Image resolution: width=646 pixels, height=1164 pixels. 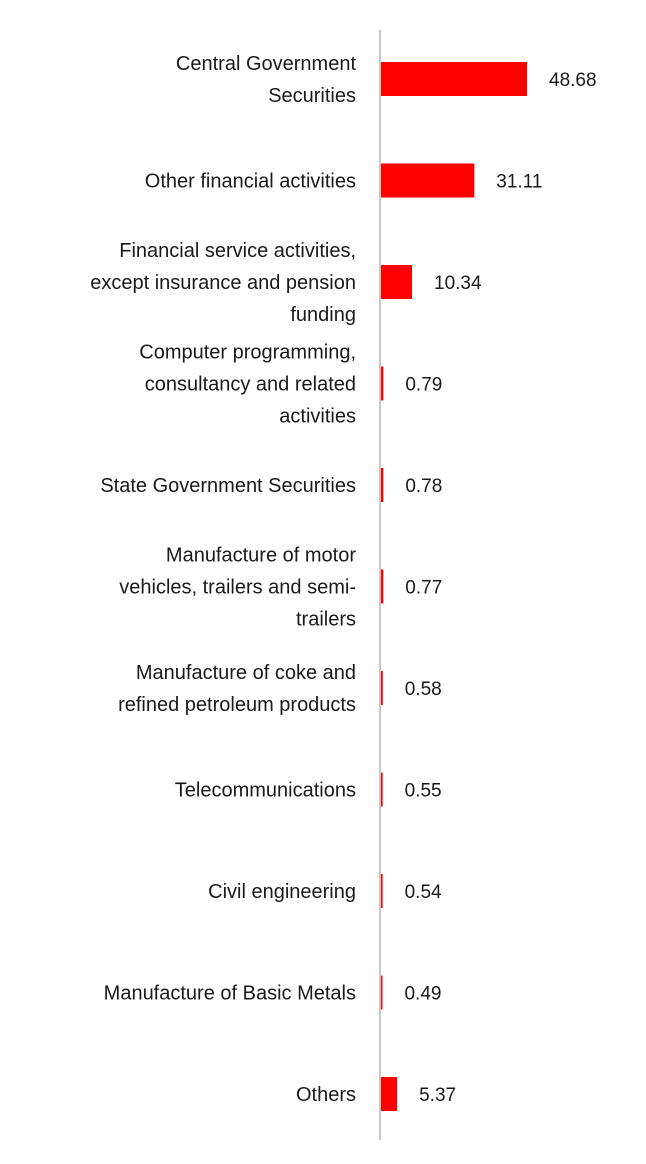 What do you see at coordinates (312, 96) in the screenshot?
I see `category-label-0-line-1: Securities` at bounding box center [312, 96].